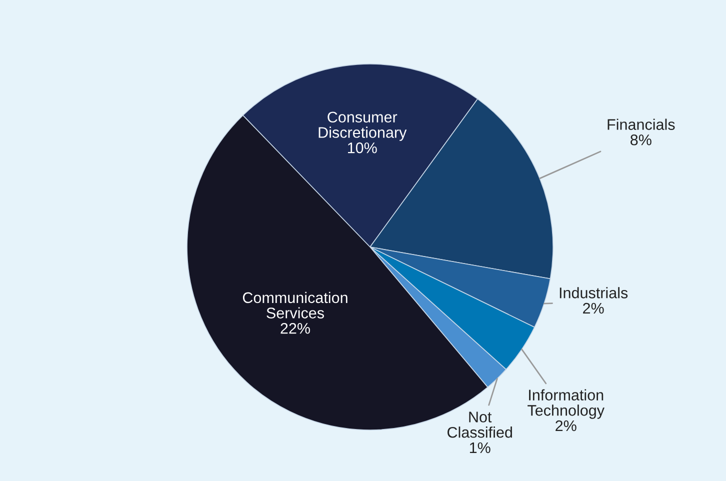  Describe the element at coordinates (641, 124) in the screenshot. I see `slice-label: Financials` at that location.